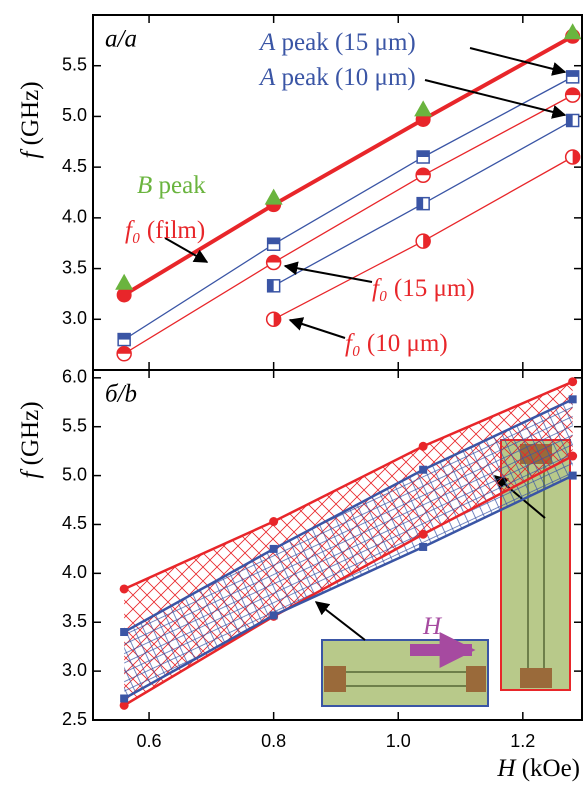  What do you see at coordinates (423, 288) in the screenshot?
I see `series-label: f₀ (15 μm)` at bounding box center [423, 288].